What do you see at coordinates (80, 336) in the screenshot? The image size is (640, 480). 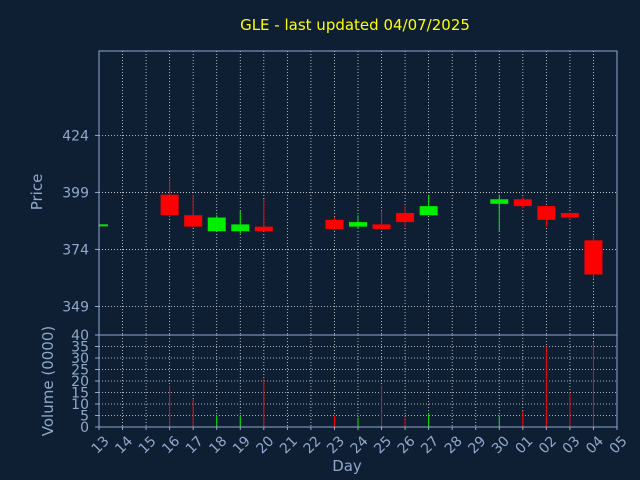 I see `volume-y-tick-label: 40` at bounding box center [80, 336].